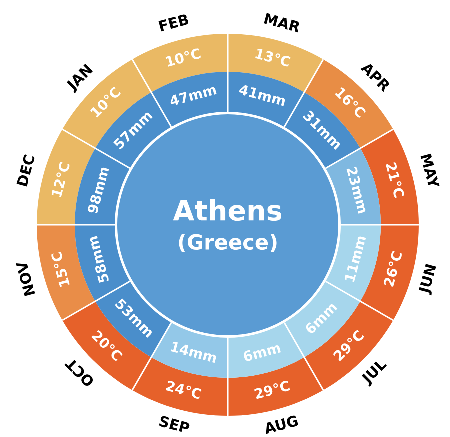 This screenshot has height=437, width=450. What do you see at coordinates (281, 424) in the screenshot?
I see `category-label: AUG` at bounding box center [281, 424].